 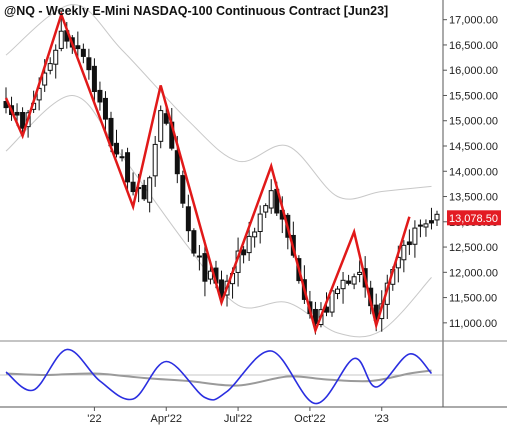 What do you see at coordinates (473, 248) in the screenshot?
I see `y-tick-label: 12,500.00` at bounding box center [473, 248].